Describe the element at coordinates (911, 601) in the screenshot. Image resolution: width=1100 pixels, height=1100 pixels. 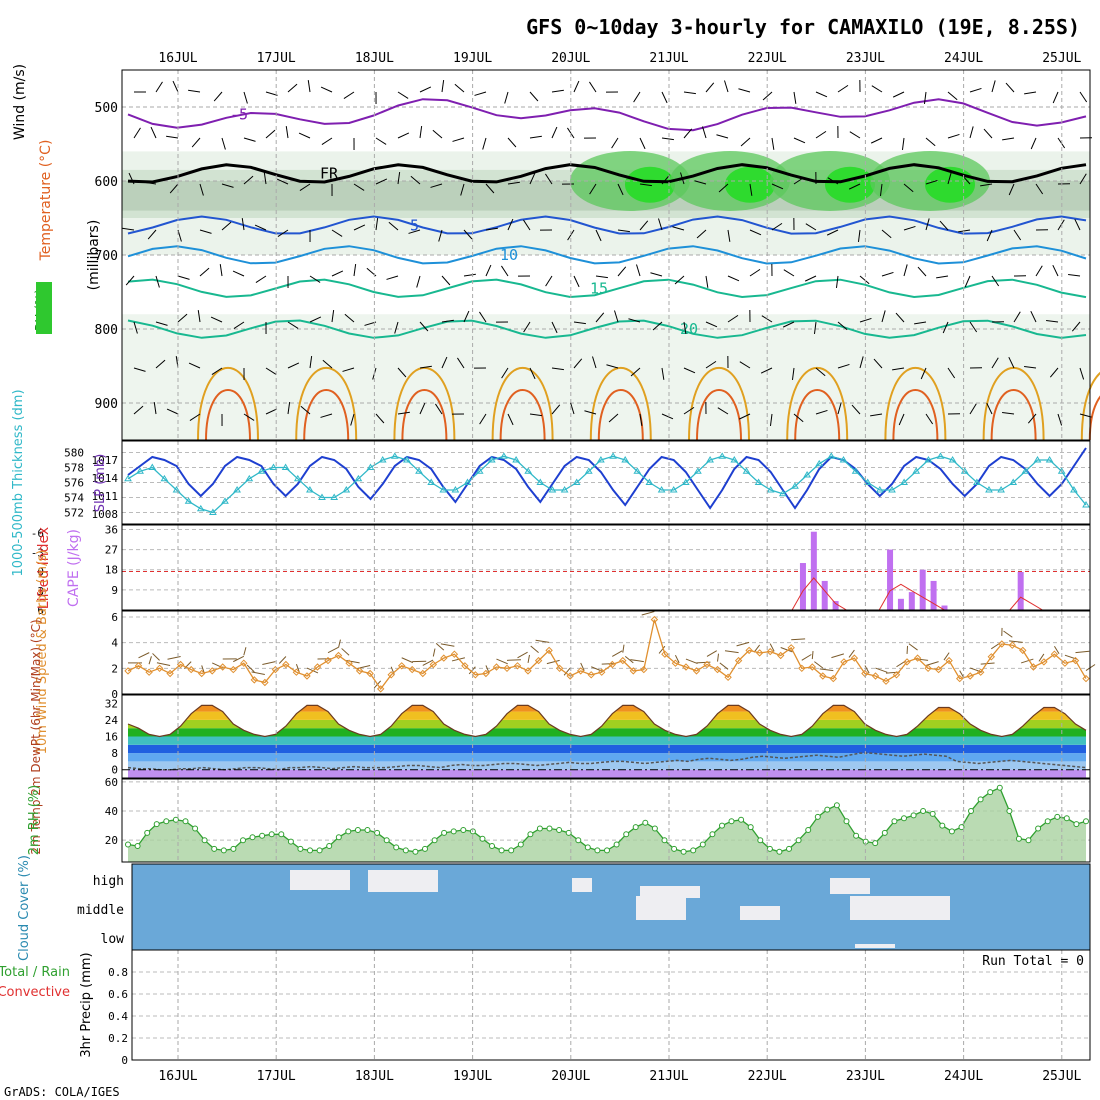
I see `cape-bar` at that location.